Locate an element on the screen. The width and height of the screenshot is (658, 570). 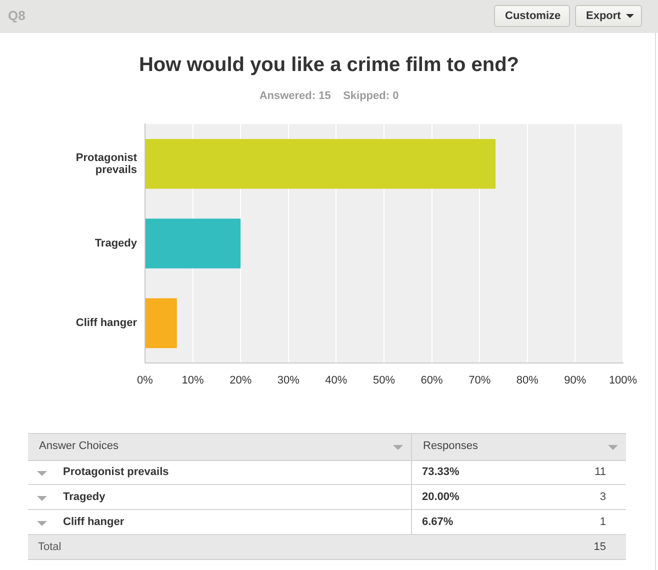
text: 20.00% is located at coordinates (441, 497).